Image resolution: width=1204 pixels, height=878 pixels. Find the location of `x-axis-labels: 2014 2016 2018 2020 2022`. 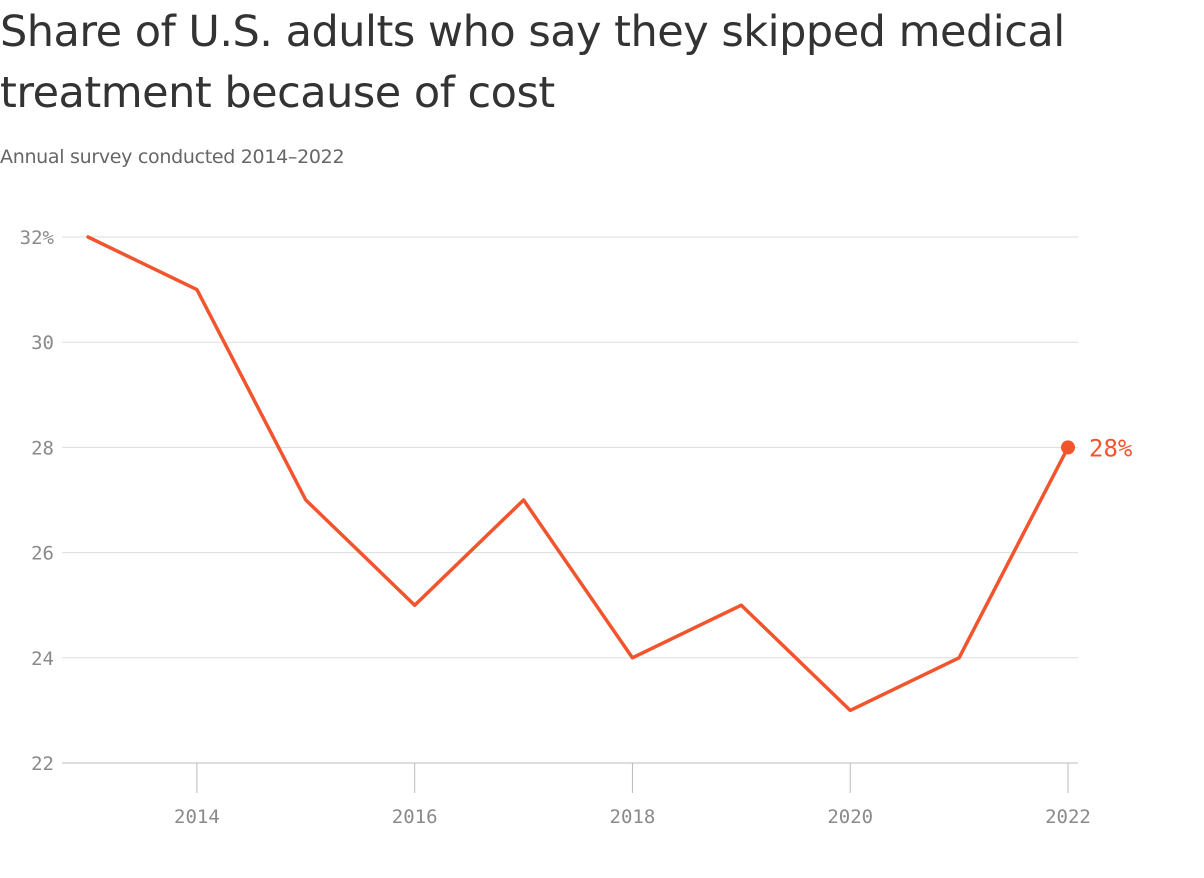

x-axis-labels: 2014 2016 2018 2020 2022 is located at coordinates (632, 817).